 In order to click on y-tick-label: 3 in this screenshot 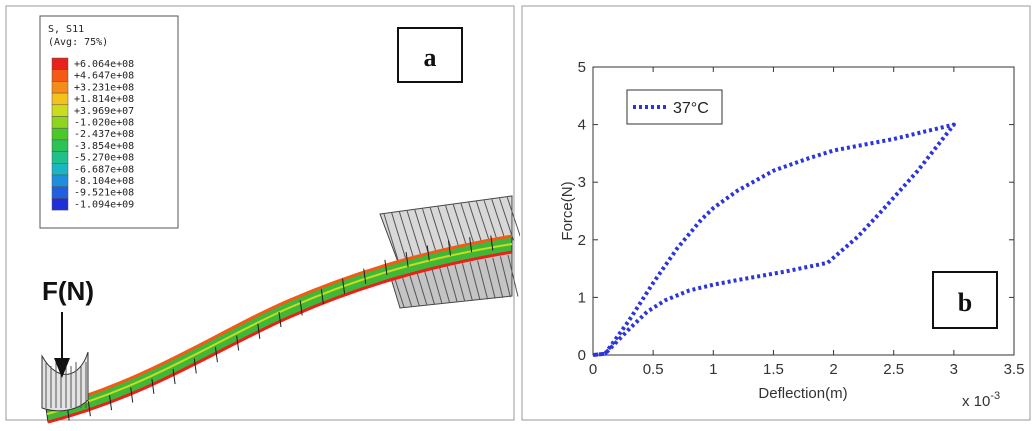, I will do `click(582, 182)`.